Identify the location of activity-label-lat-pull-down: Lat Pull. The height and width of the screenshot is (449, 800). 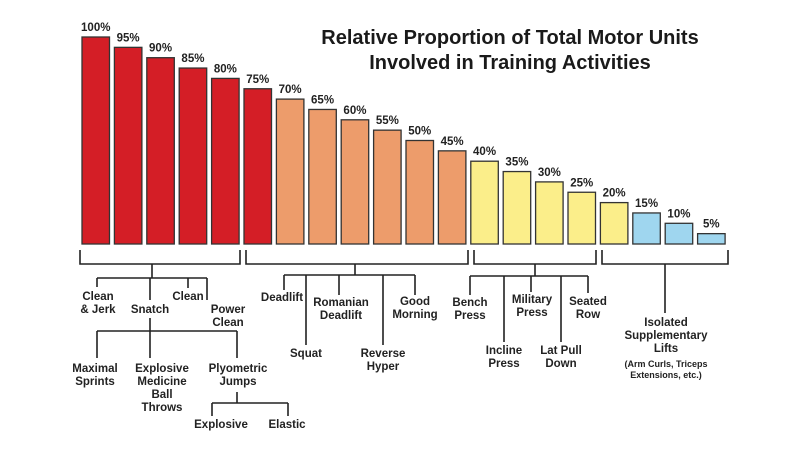
(561, 351).